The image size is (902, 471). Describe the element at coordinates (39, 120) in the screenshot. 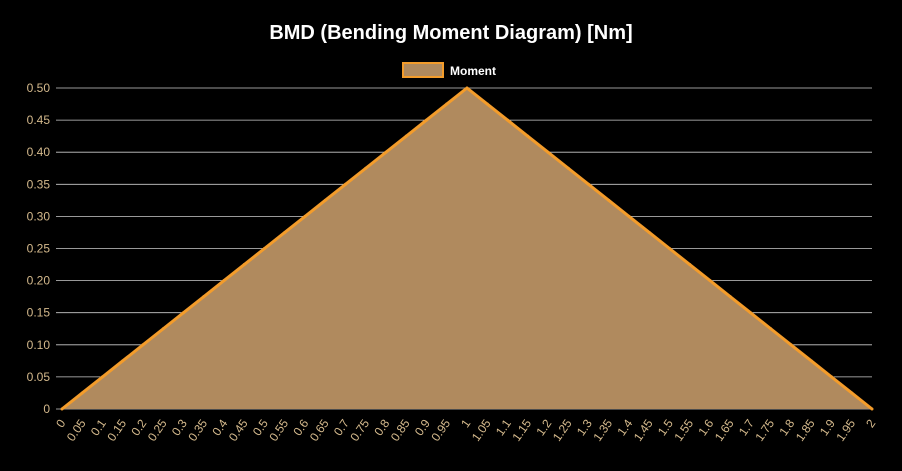

I see `y-tick-label: 0.45` at that location.